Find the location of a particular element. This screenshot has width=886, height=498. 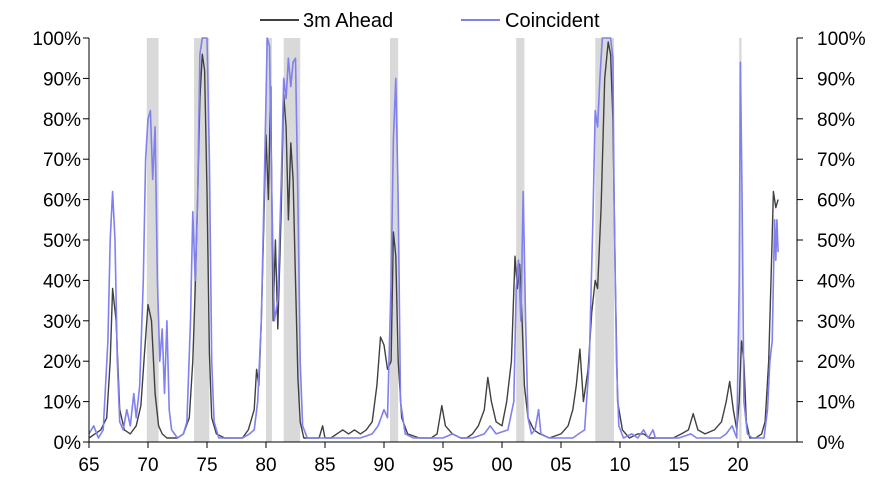

left-y-tick-label: 40% is located at coordinates (62, 281).